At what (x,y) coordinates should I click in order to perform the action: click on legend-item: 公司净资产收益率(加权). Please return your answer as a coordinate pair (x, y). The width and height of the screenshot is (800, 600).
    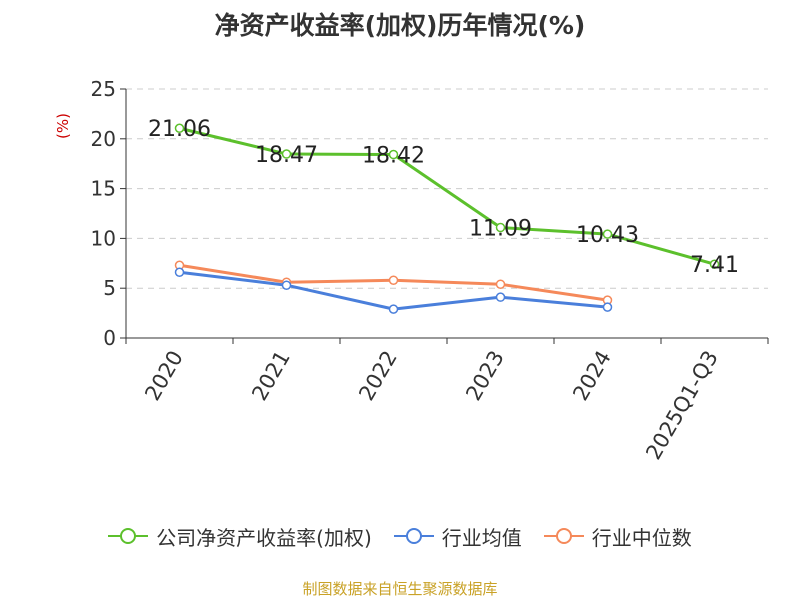
    Looking at the image, I should click on (240, 536).